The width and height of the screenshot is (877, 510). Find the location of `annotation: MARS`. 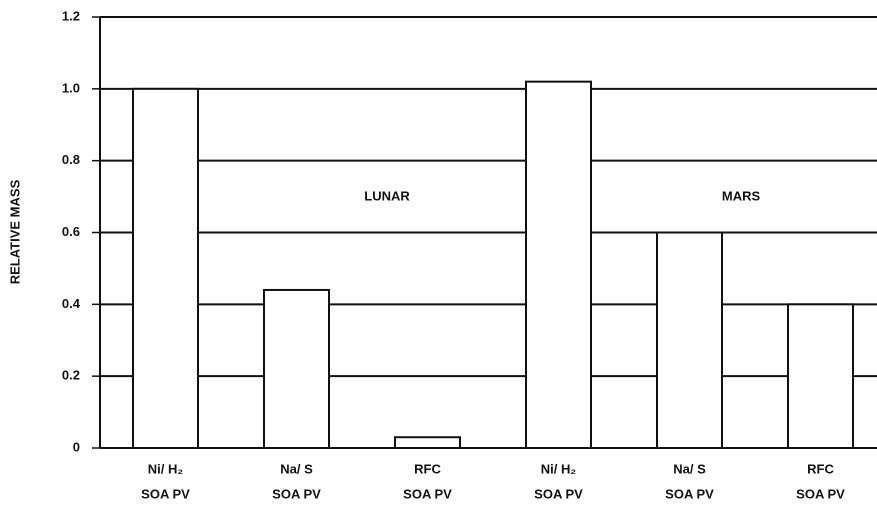

annotation: MARS is located at coordinates (741, 195).